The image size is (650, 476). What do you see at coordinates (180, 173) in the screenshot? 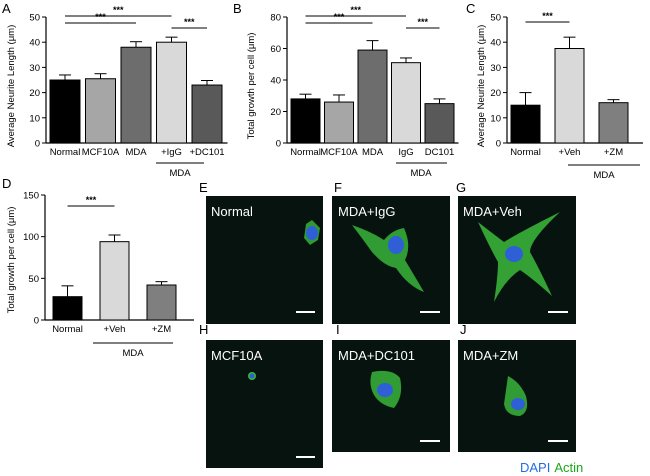
I see `panel-a-group-label: MDA` at bounding box center [180, 173].